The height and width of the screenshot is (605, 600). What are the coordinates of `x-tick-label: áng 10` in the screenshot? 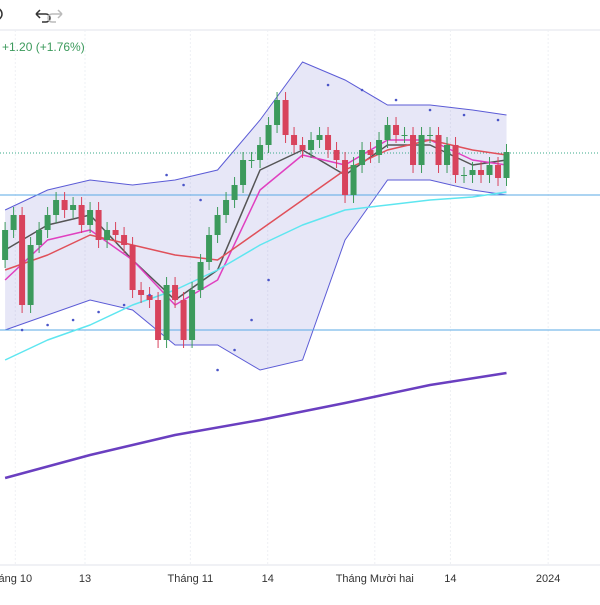 It's located at (16, 579).